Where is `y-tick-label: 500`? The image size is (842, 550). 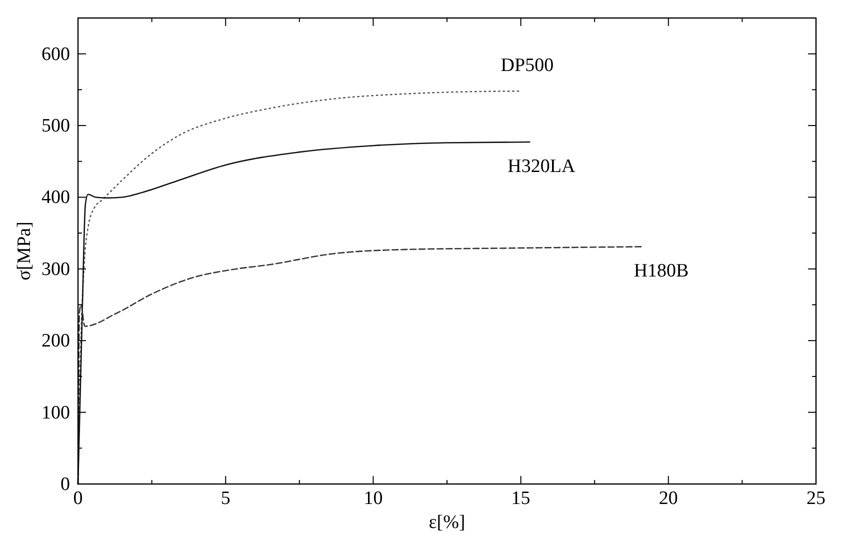 y-tick-label: 500 is located at coordinates (56, 126).